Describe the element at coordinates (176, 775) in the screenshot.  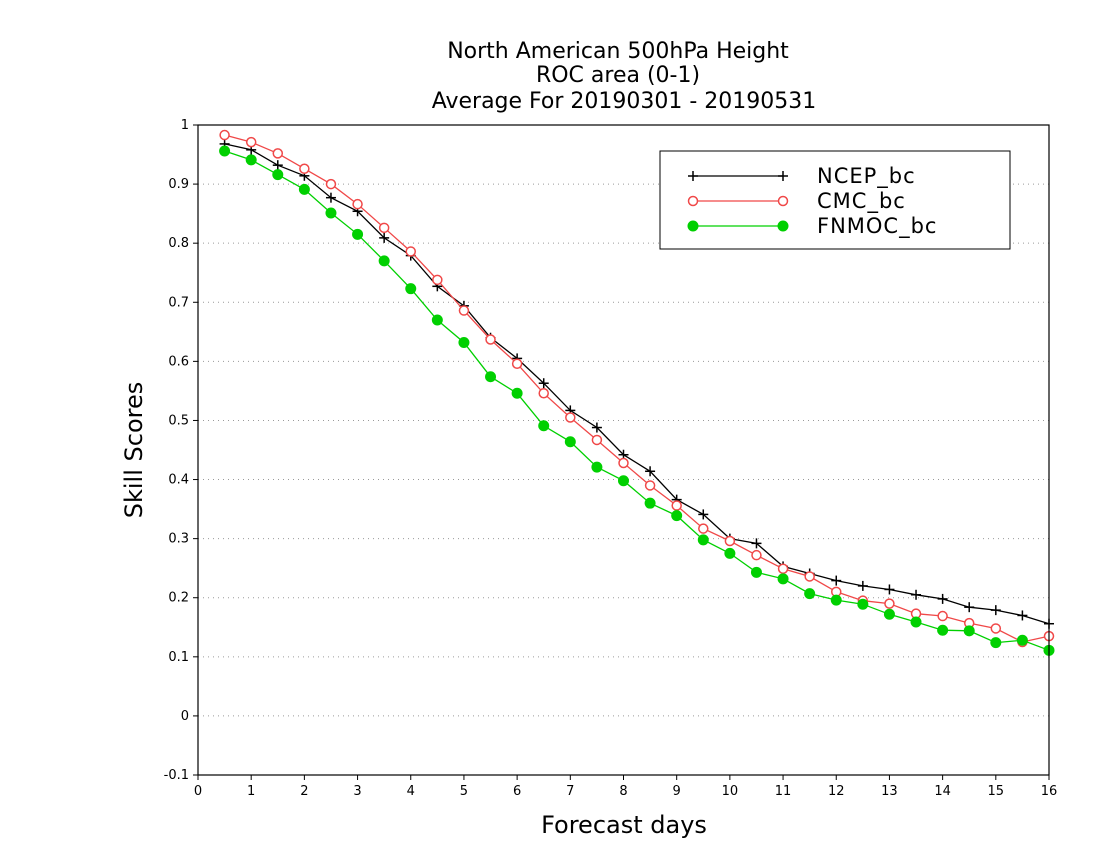
I see `y-tick-label-0: -0.1` at that location.